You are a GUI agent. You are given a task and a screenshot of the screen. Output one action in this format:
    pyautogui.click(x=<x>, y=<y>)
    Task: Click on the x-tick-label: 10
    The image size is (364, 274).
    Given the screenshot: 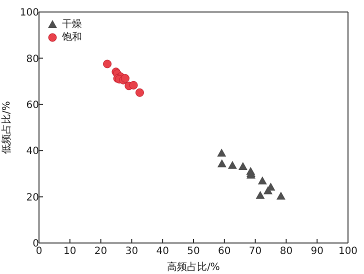 What is the action you would take?
    pyautogui.click(x=70, y=252)
    